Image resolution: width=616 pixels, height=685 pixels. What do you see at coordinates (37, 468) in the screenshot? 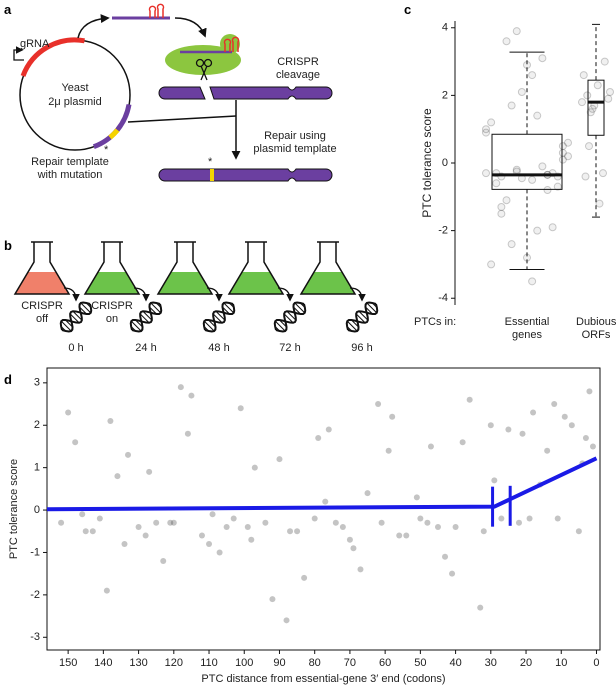
I see `y-tick-label: 1` at bounding box center [37, 468].